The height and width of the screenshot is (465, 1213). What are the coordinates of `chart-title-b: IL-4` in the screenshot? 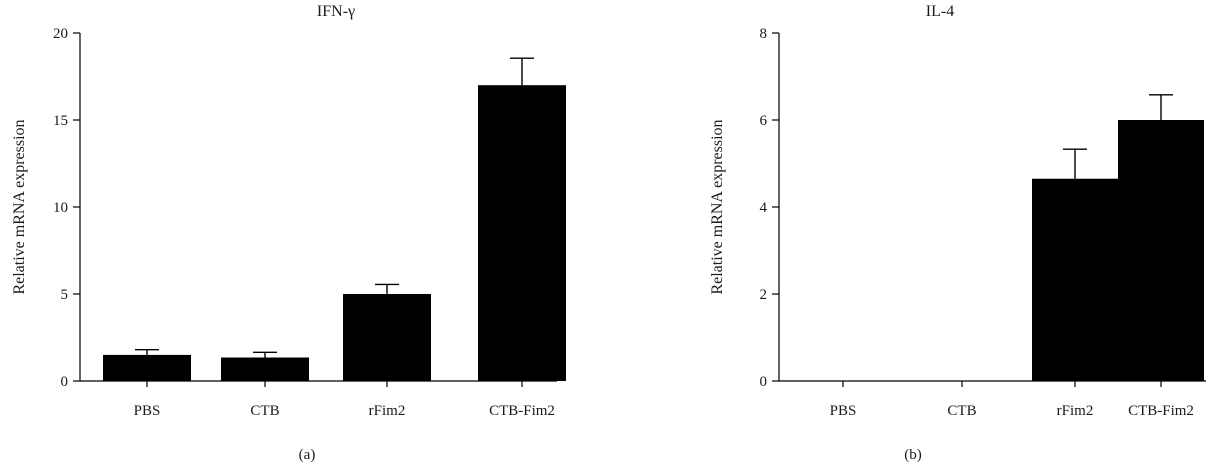 It's located at (940, 11).